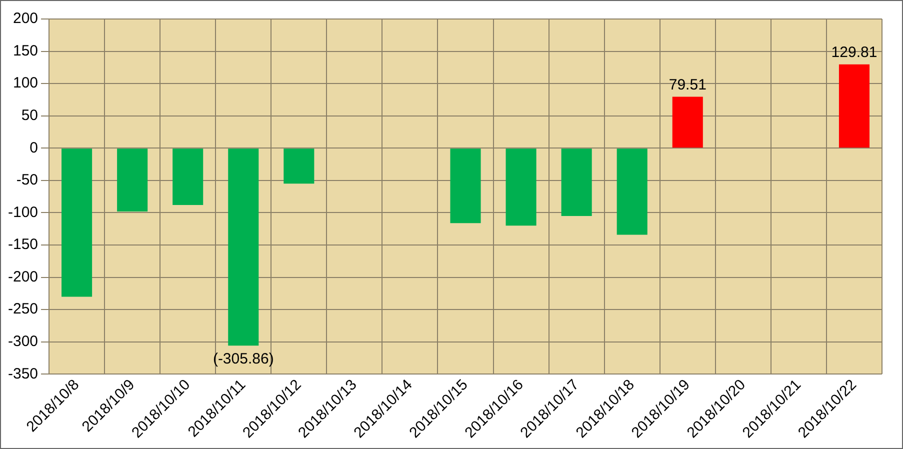 The width and height of the screenshot is (903, 449). Describe the element at coordinates (23, 309) in the screenshot. I see `y-tick-label: -250` at that location.